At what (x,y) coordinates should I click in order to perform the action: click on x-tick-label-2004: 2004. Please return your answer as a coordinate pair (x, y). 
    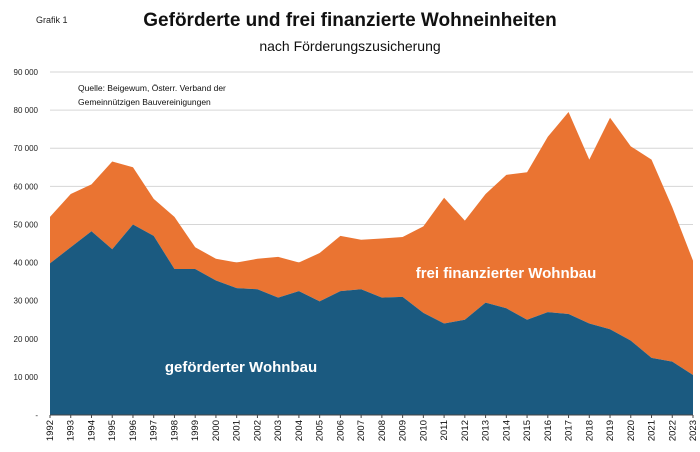
    Looking at the image, I should click on (299, 430).